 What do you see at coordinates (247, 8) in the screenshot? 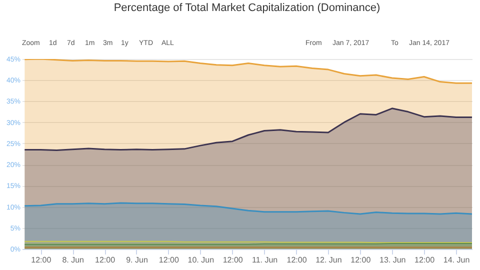
I see `chart-title: Percentage of Total Market Capitalization (Dominance)` at bounding box center [247, 8].